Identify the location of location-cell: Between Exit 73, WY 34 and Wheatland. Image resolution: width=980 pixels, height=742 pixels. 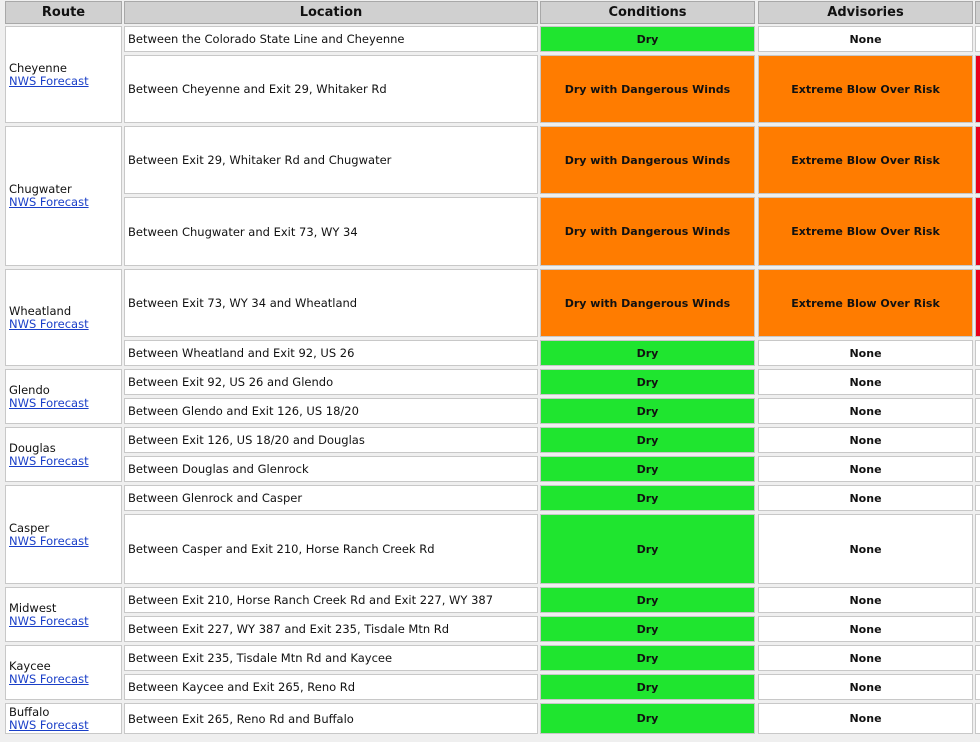
(331, 303).